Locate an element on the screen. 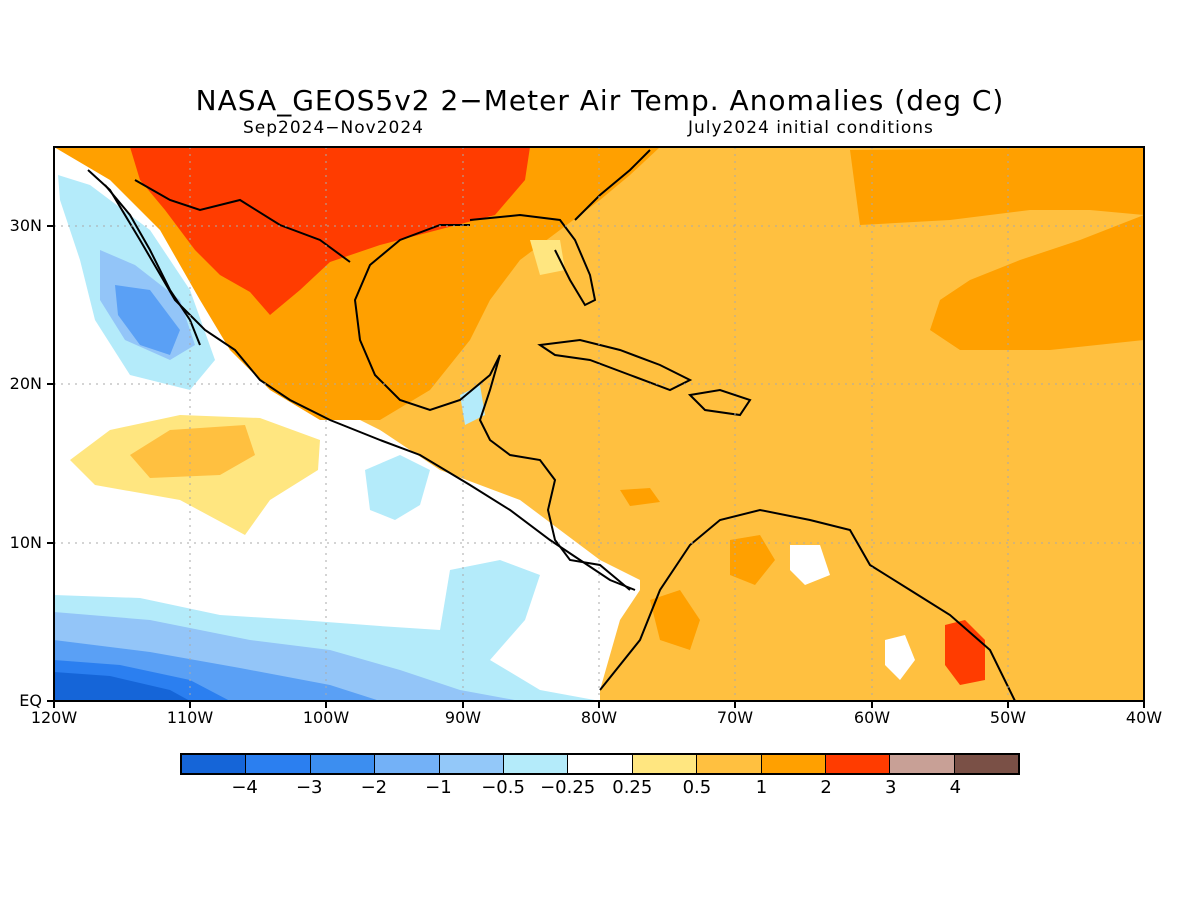  legend-tick-label: 0.25 is located at coordinates (632, 787).